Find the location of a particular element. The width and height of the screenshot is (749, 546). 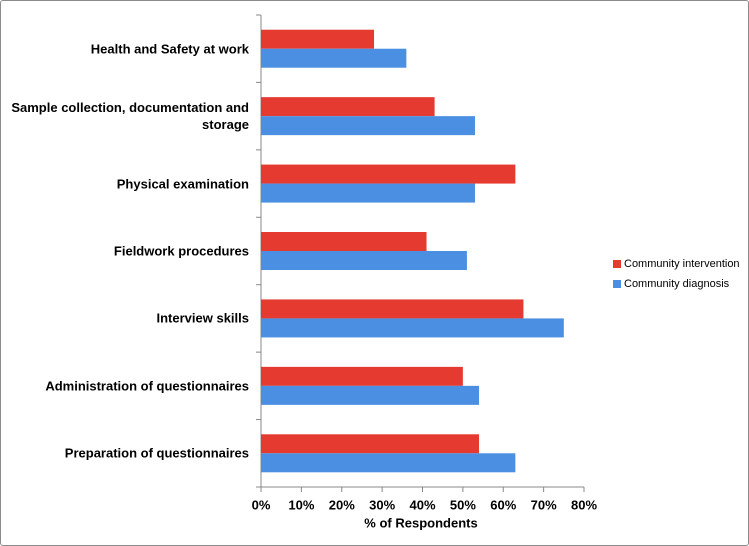

y-tick-label: Interview skills is located at coordinates (203, 318).